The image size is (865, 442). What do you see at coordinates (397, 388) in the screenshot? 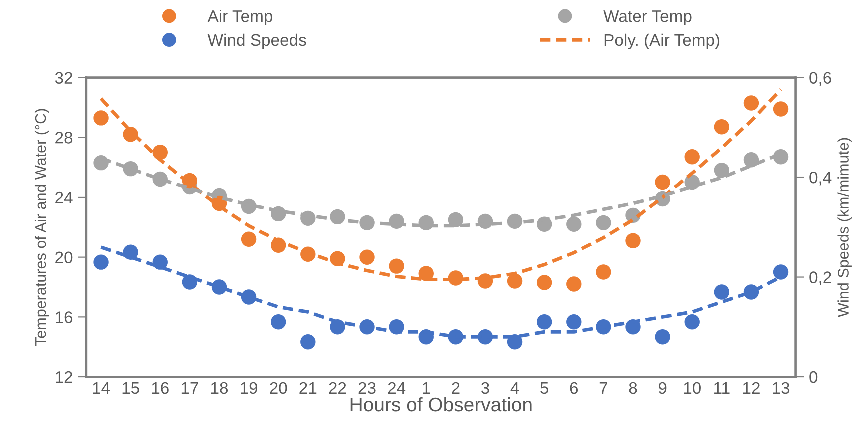
I see `x-tick-label: 24` at bounding box center [397, 388].